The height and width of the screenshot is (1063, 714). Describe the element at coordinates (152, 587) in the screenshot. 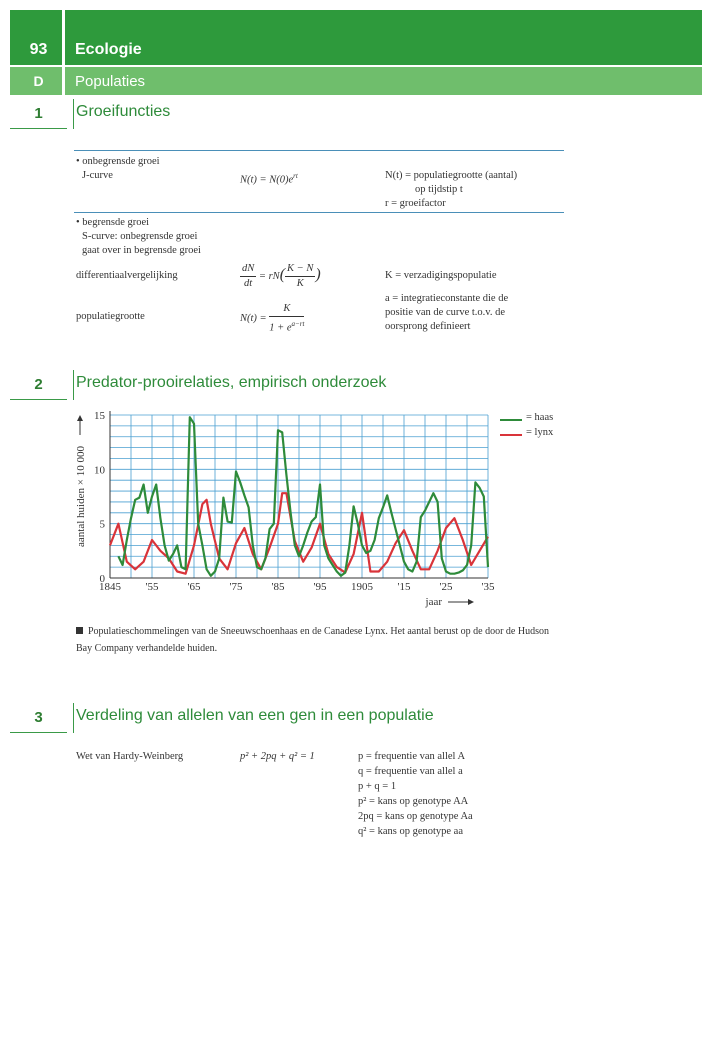

I see `x-tick-label: '55` at that location.